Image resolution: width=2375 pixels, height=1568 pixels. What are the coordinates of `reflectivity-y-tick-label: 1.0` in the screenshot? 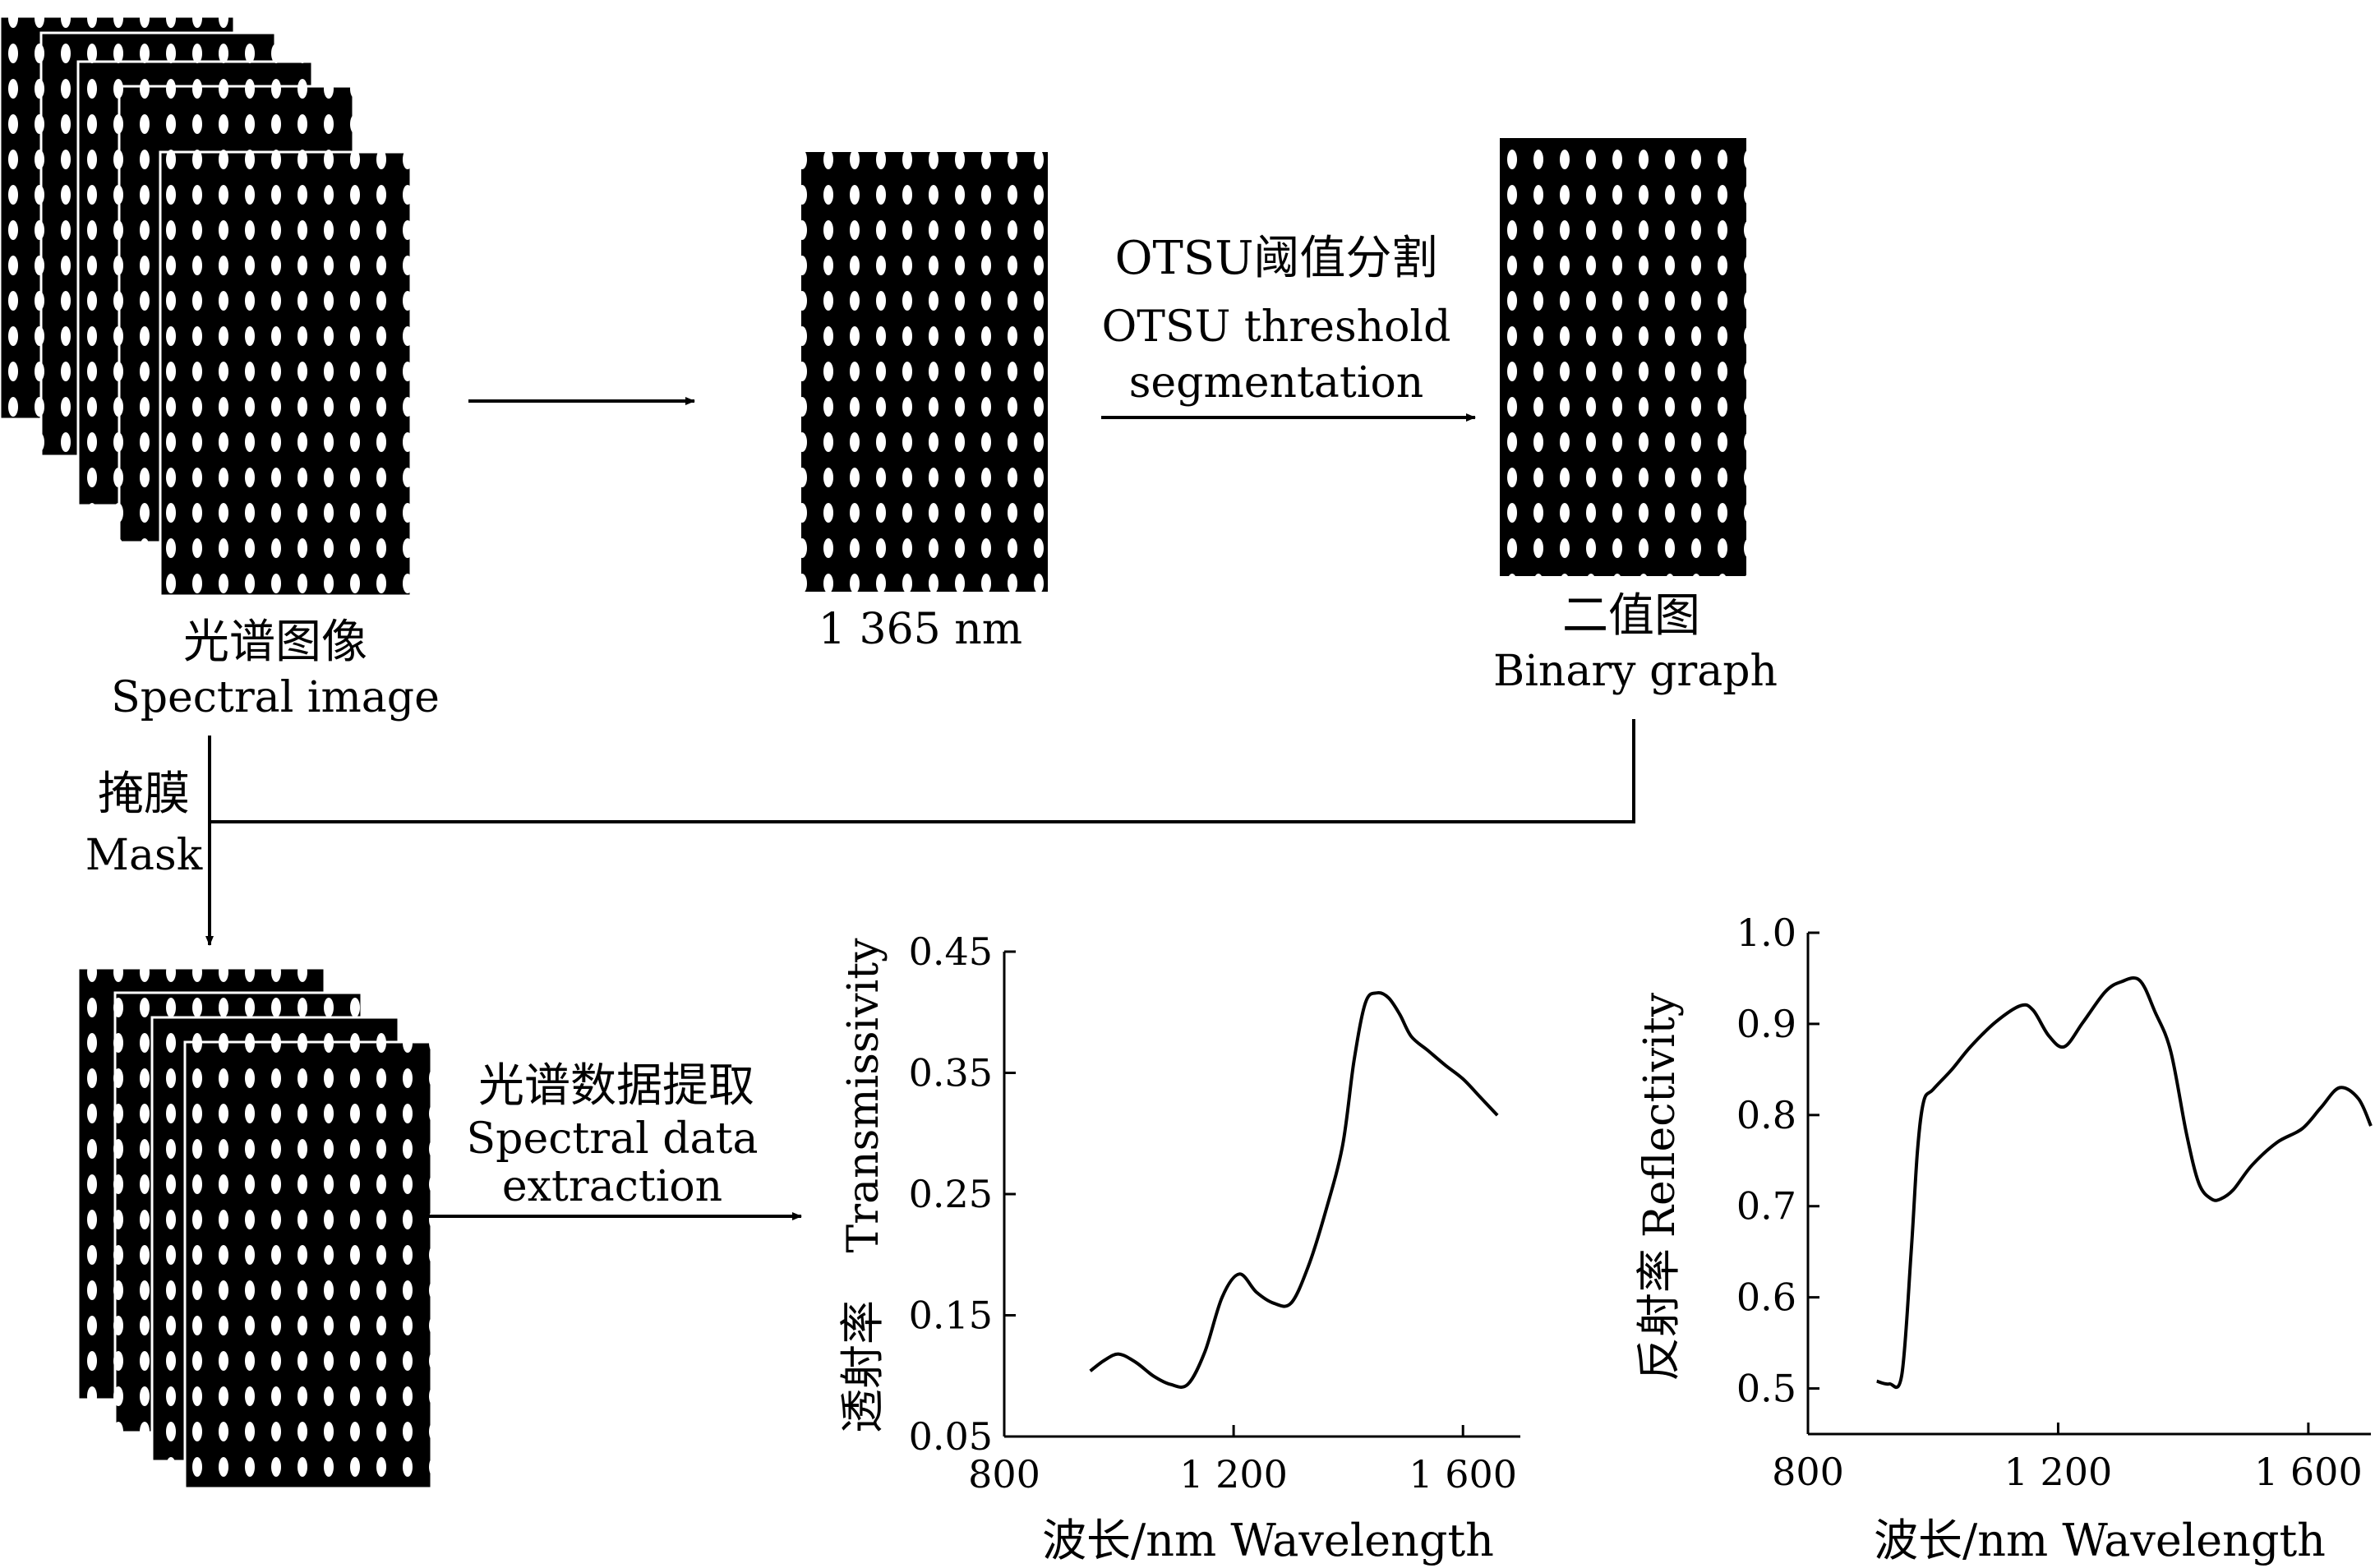 It's located at (1766, 933).